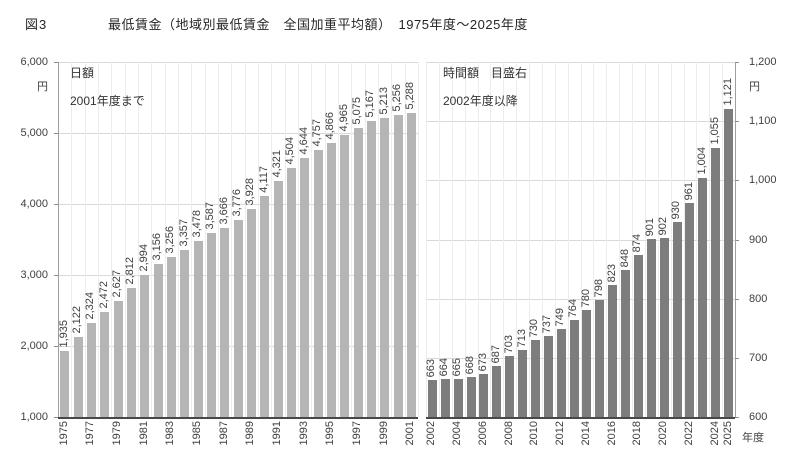  What do you see at coordinates (418, 239) in the screenshot?
I see `plot-edge-line` at bounding box center [418, 239].